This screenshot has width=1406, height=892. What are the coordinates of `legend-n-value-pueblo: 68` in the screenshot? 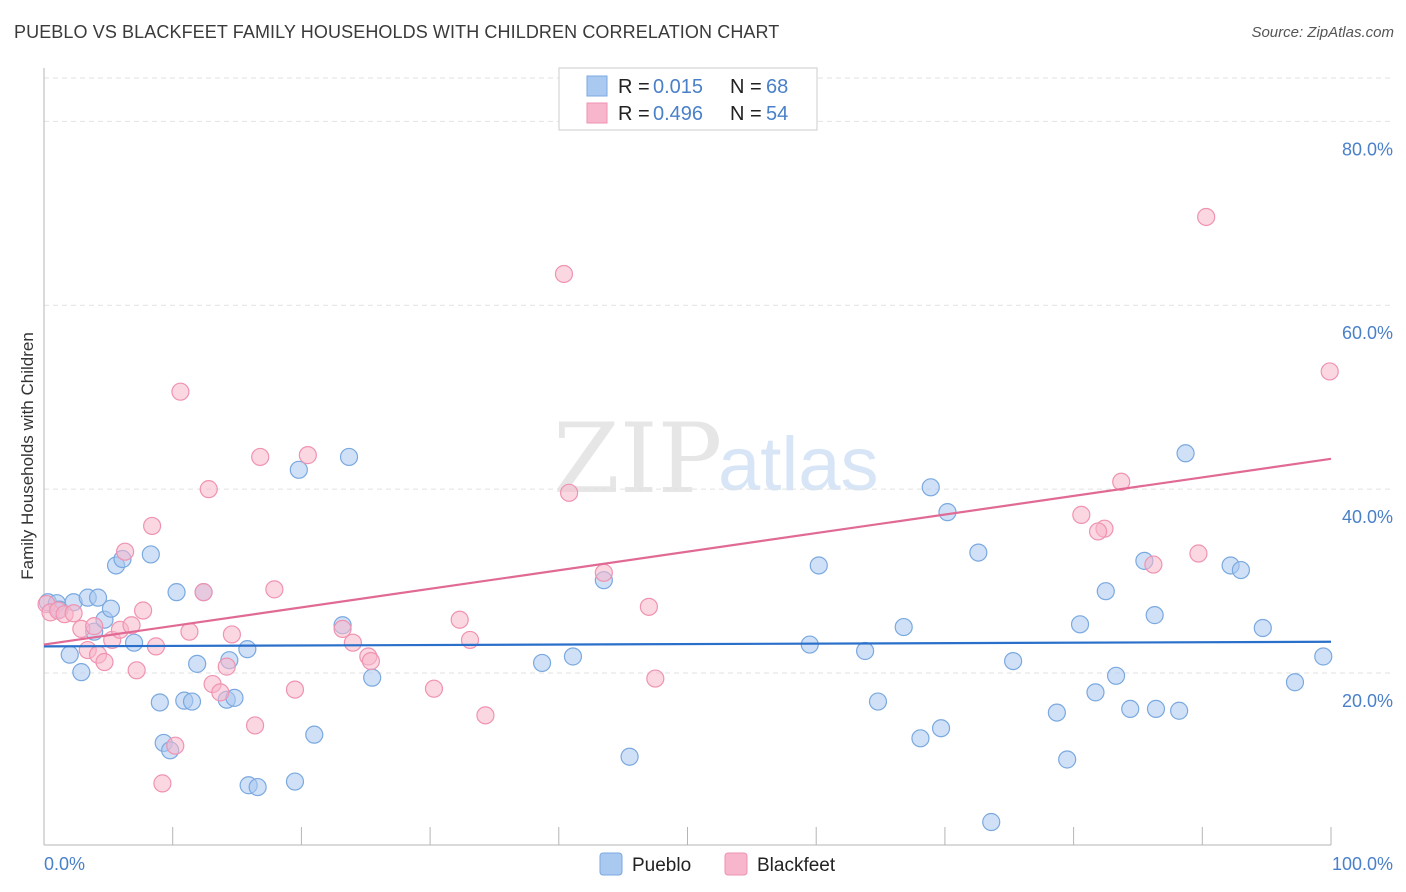 It's located at (777, 87).